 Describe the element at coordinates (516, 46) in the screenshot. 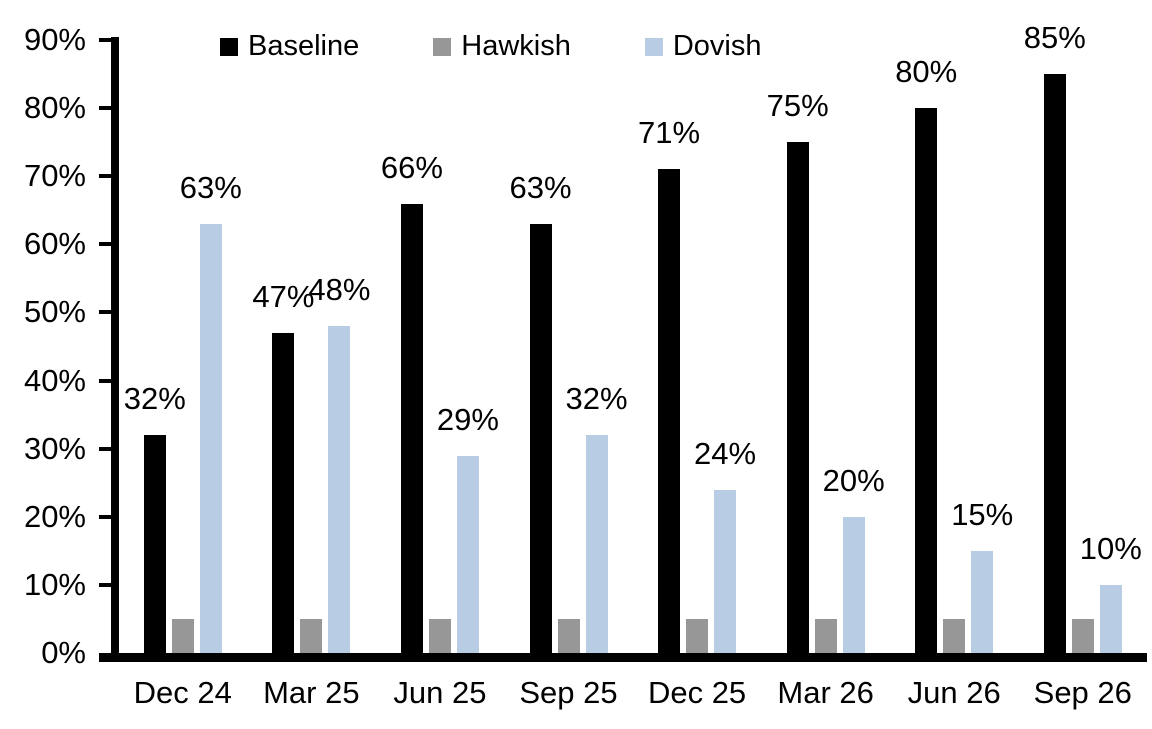

I see `legend-label-hawkish: Hawkish` at that location.